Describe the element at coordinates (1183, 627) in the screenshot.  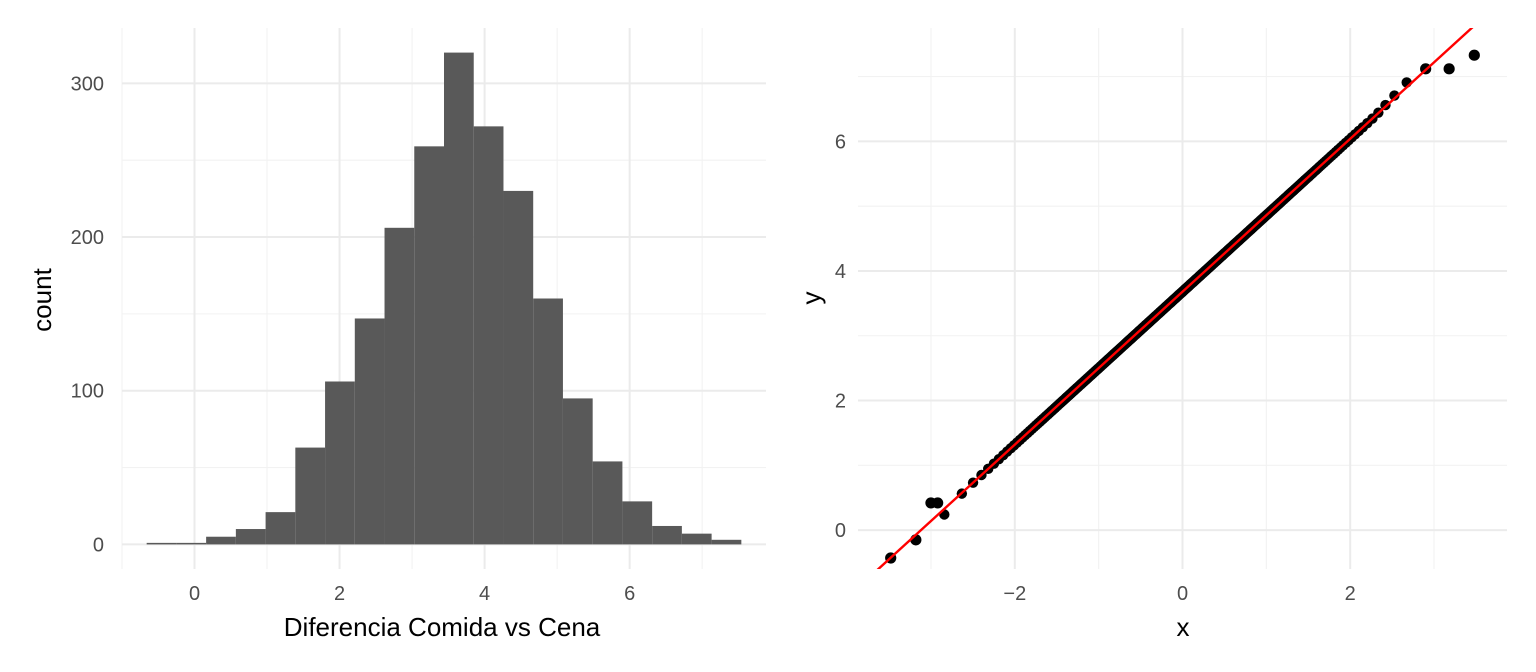
I see `qq-x-axis-title: x` at that location.